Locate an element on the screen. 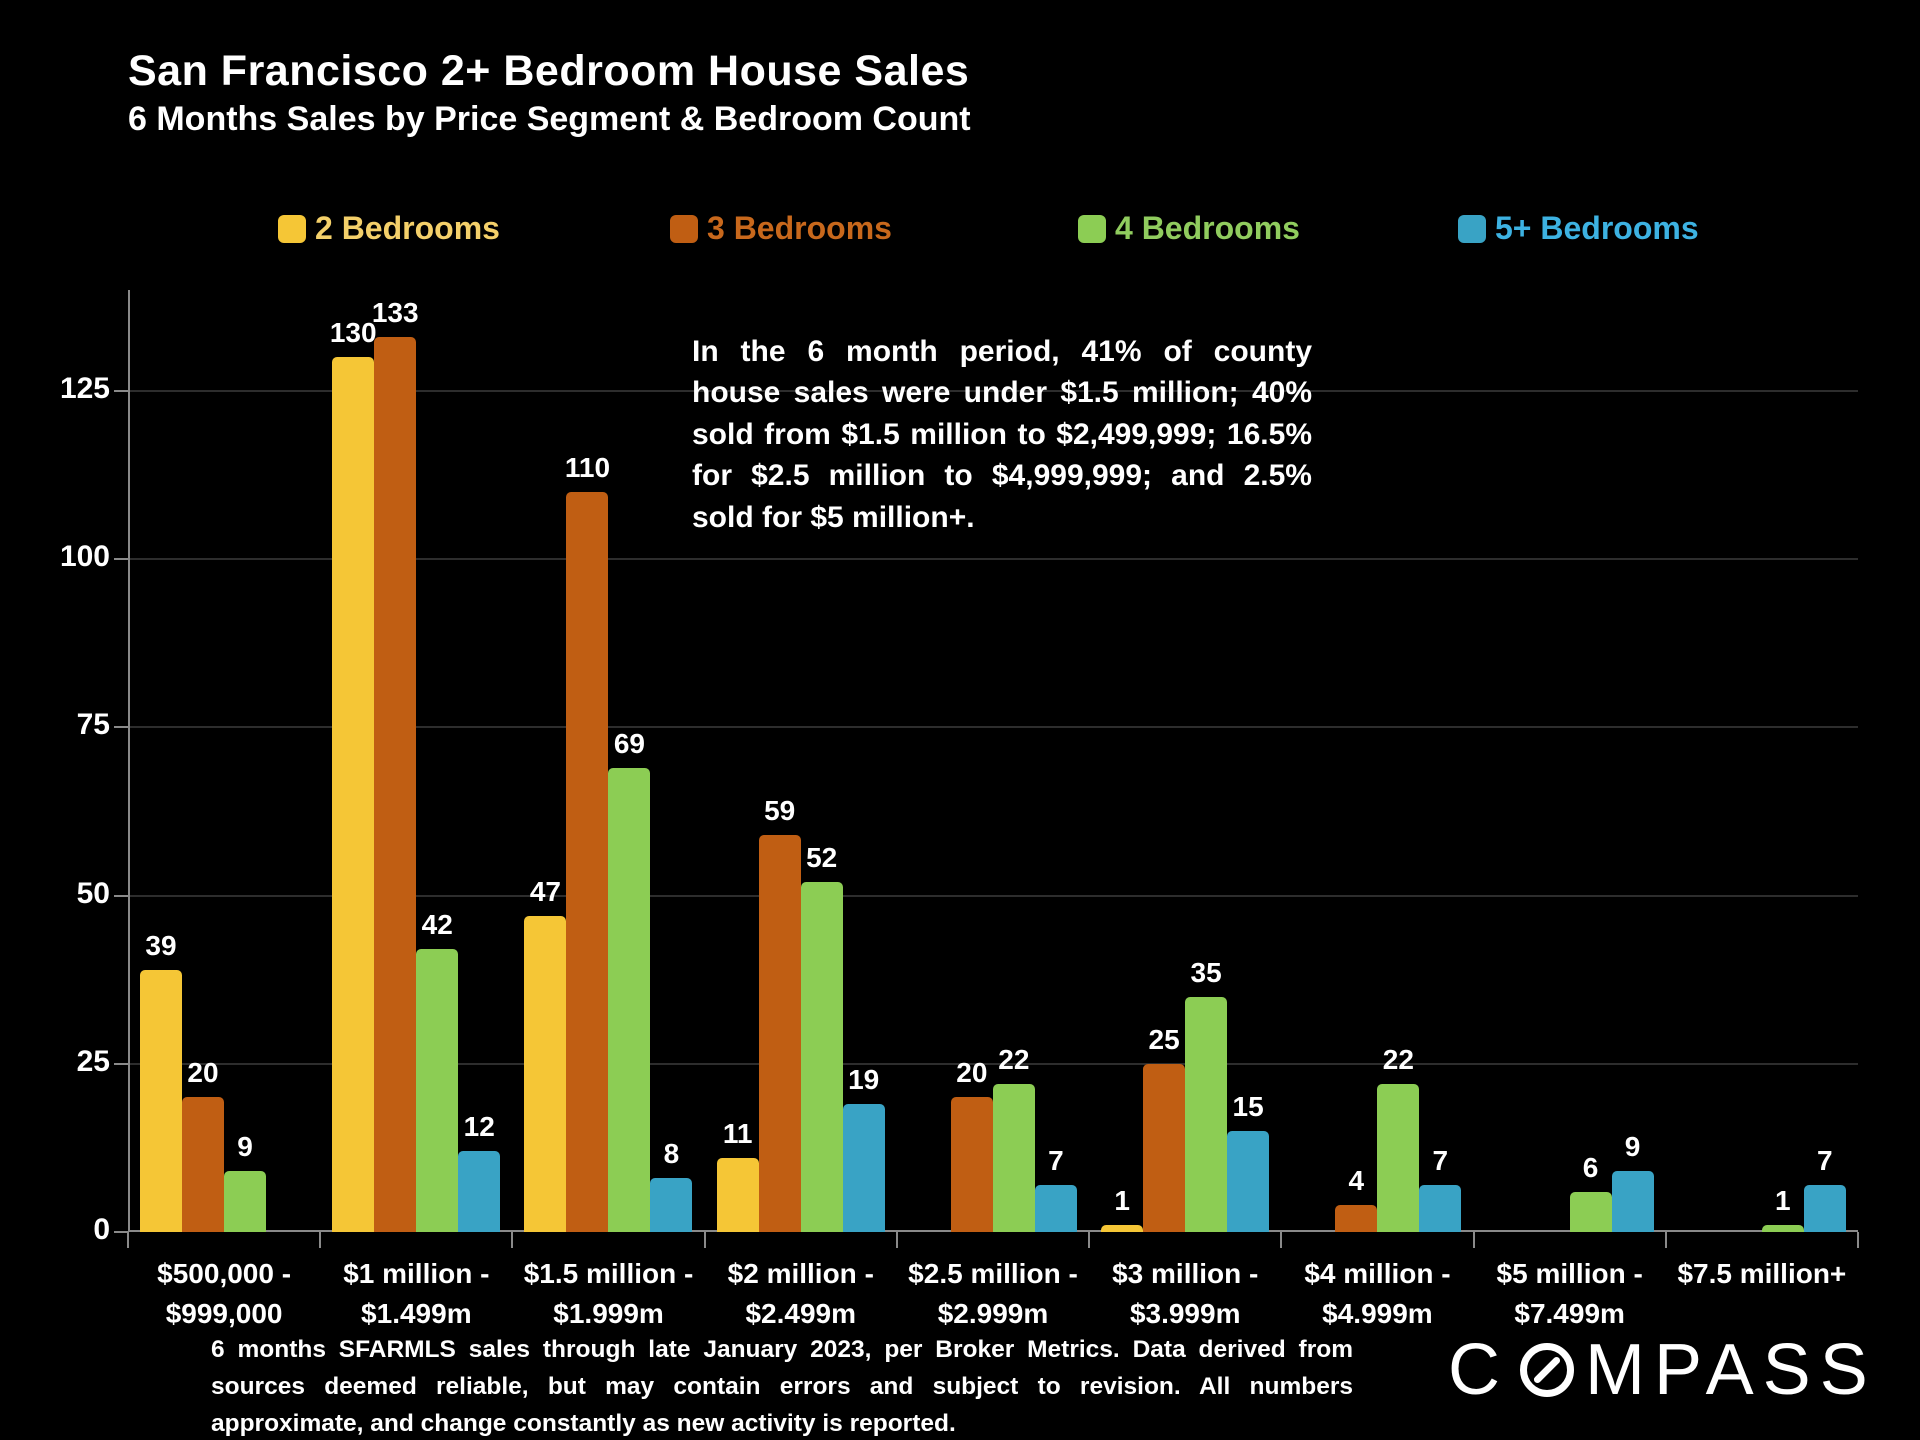 This screenshot has width=1920, height=1440. legend-item-3-bedrooms: 3 Bedrooms is located at coordinates (781, 228).